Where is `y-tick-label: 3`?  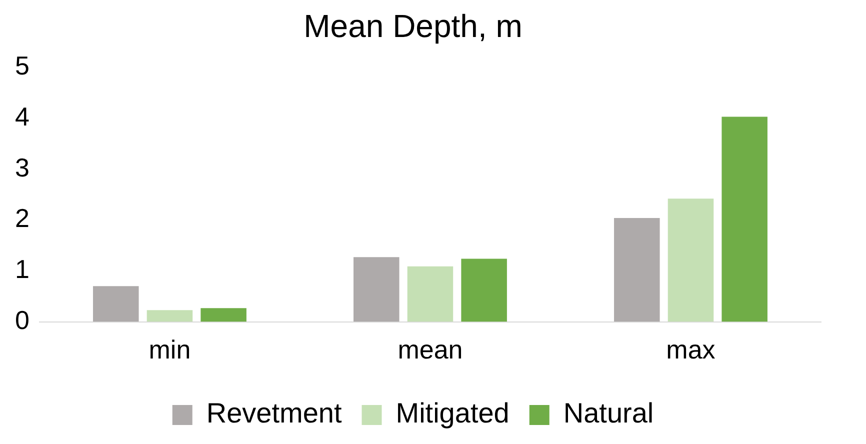
y-tick-label: 3 is located at coordinates (22, 167).